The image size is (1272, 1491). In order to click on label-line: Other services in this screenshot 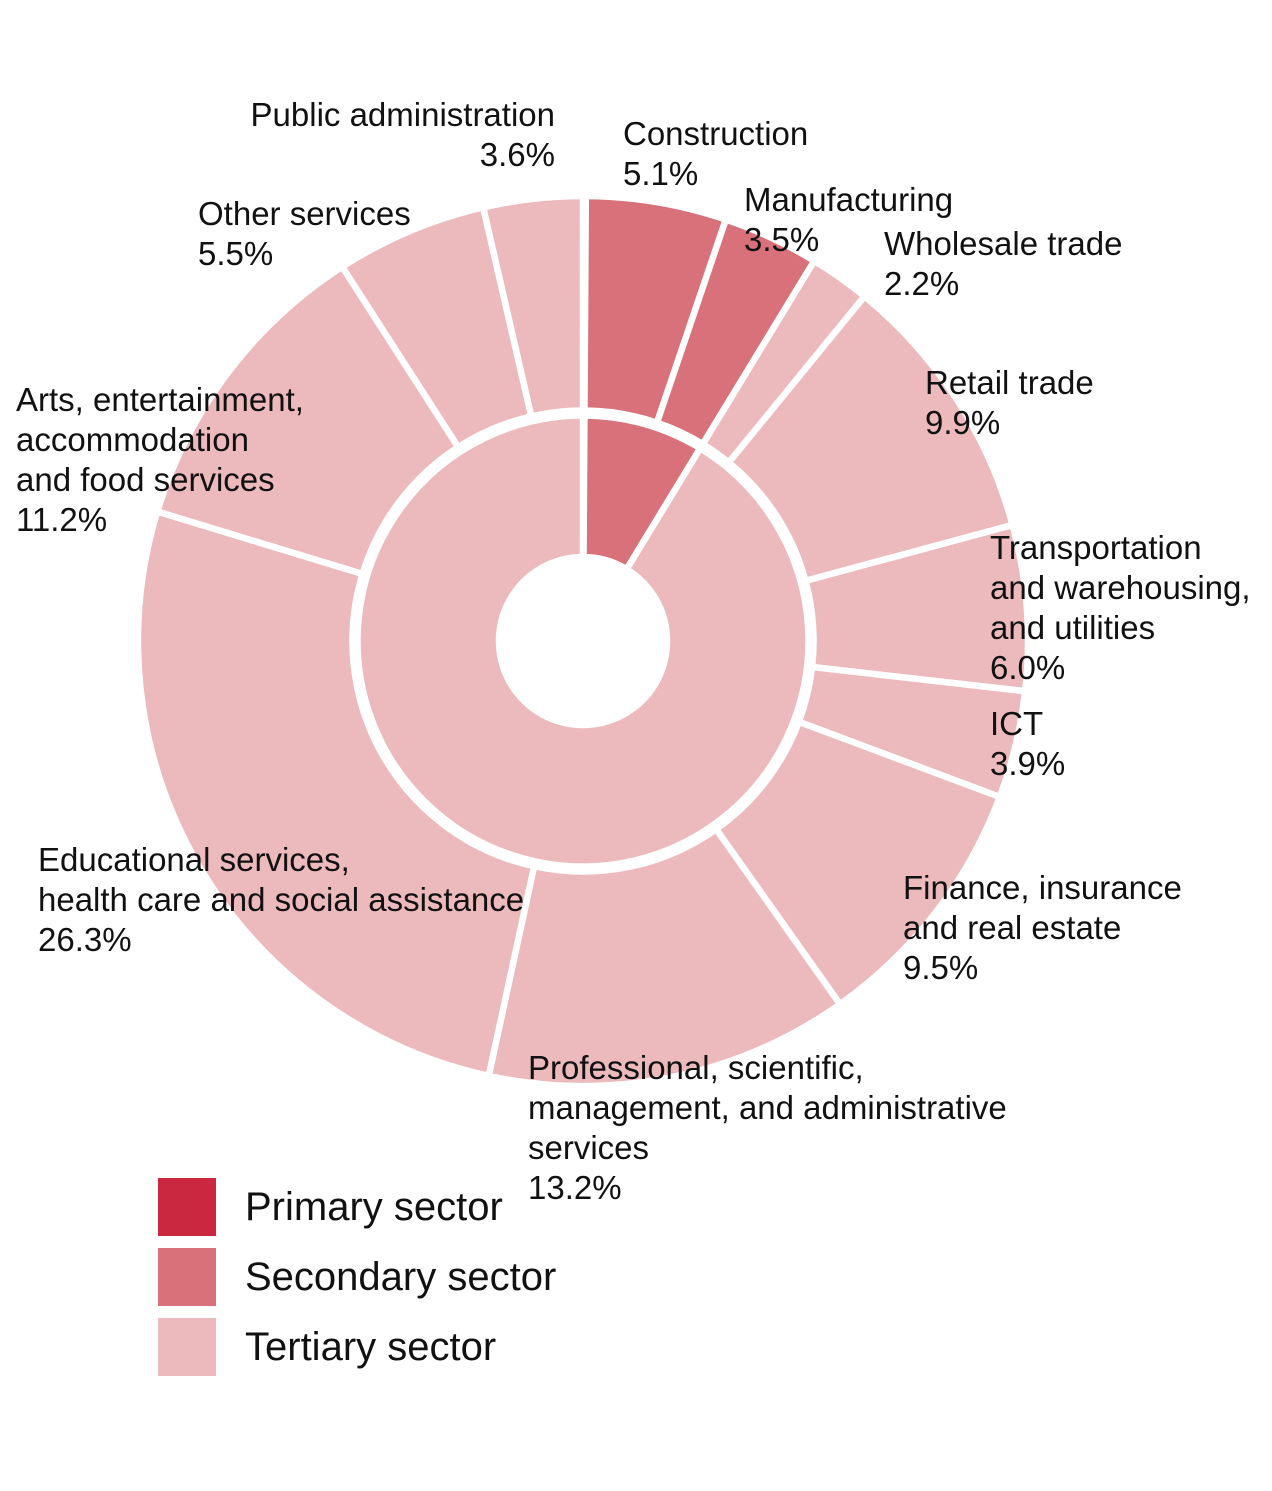, I will do `click(304, 213)`.